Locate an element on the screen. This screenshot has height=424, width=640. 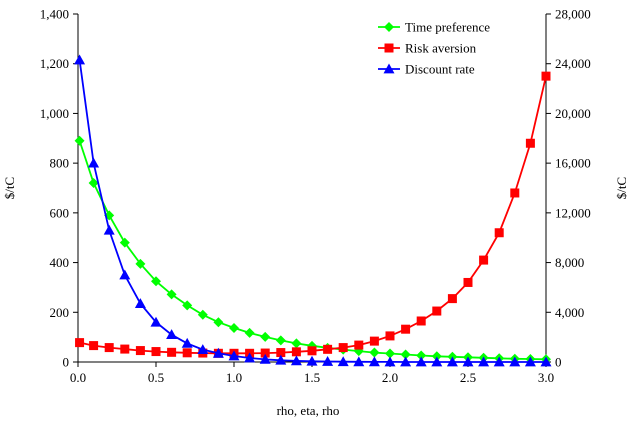
x-tick-label: 3.0 is located at coordinates (546, 377).